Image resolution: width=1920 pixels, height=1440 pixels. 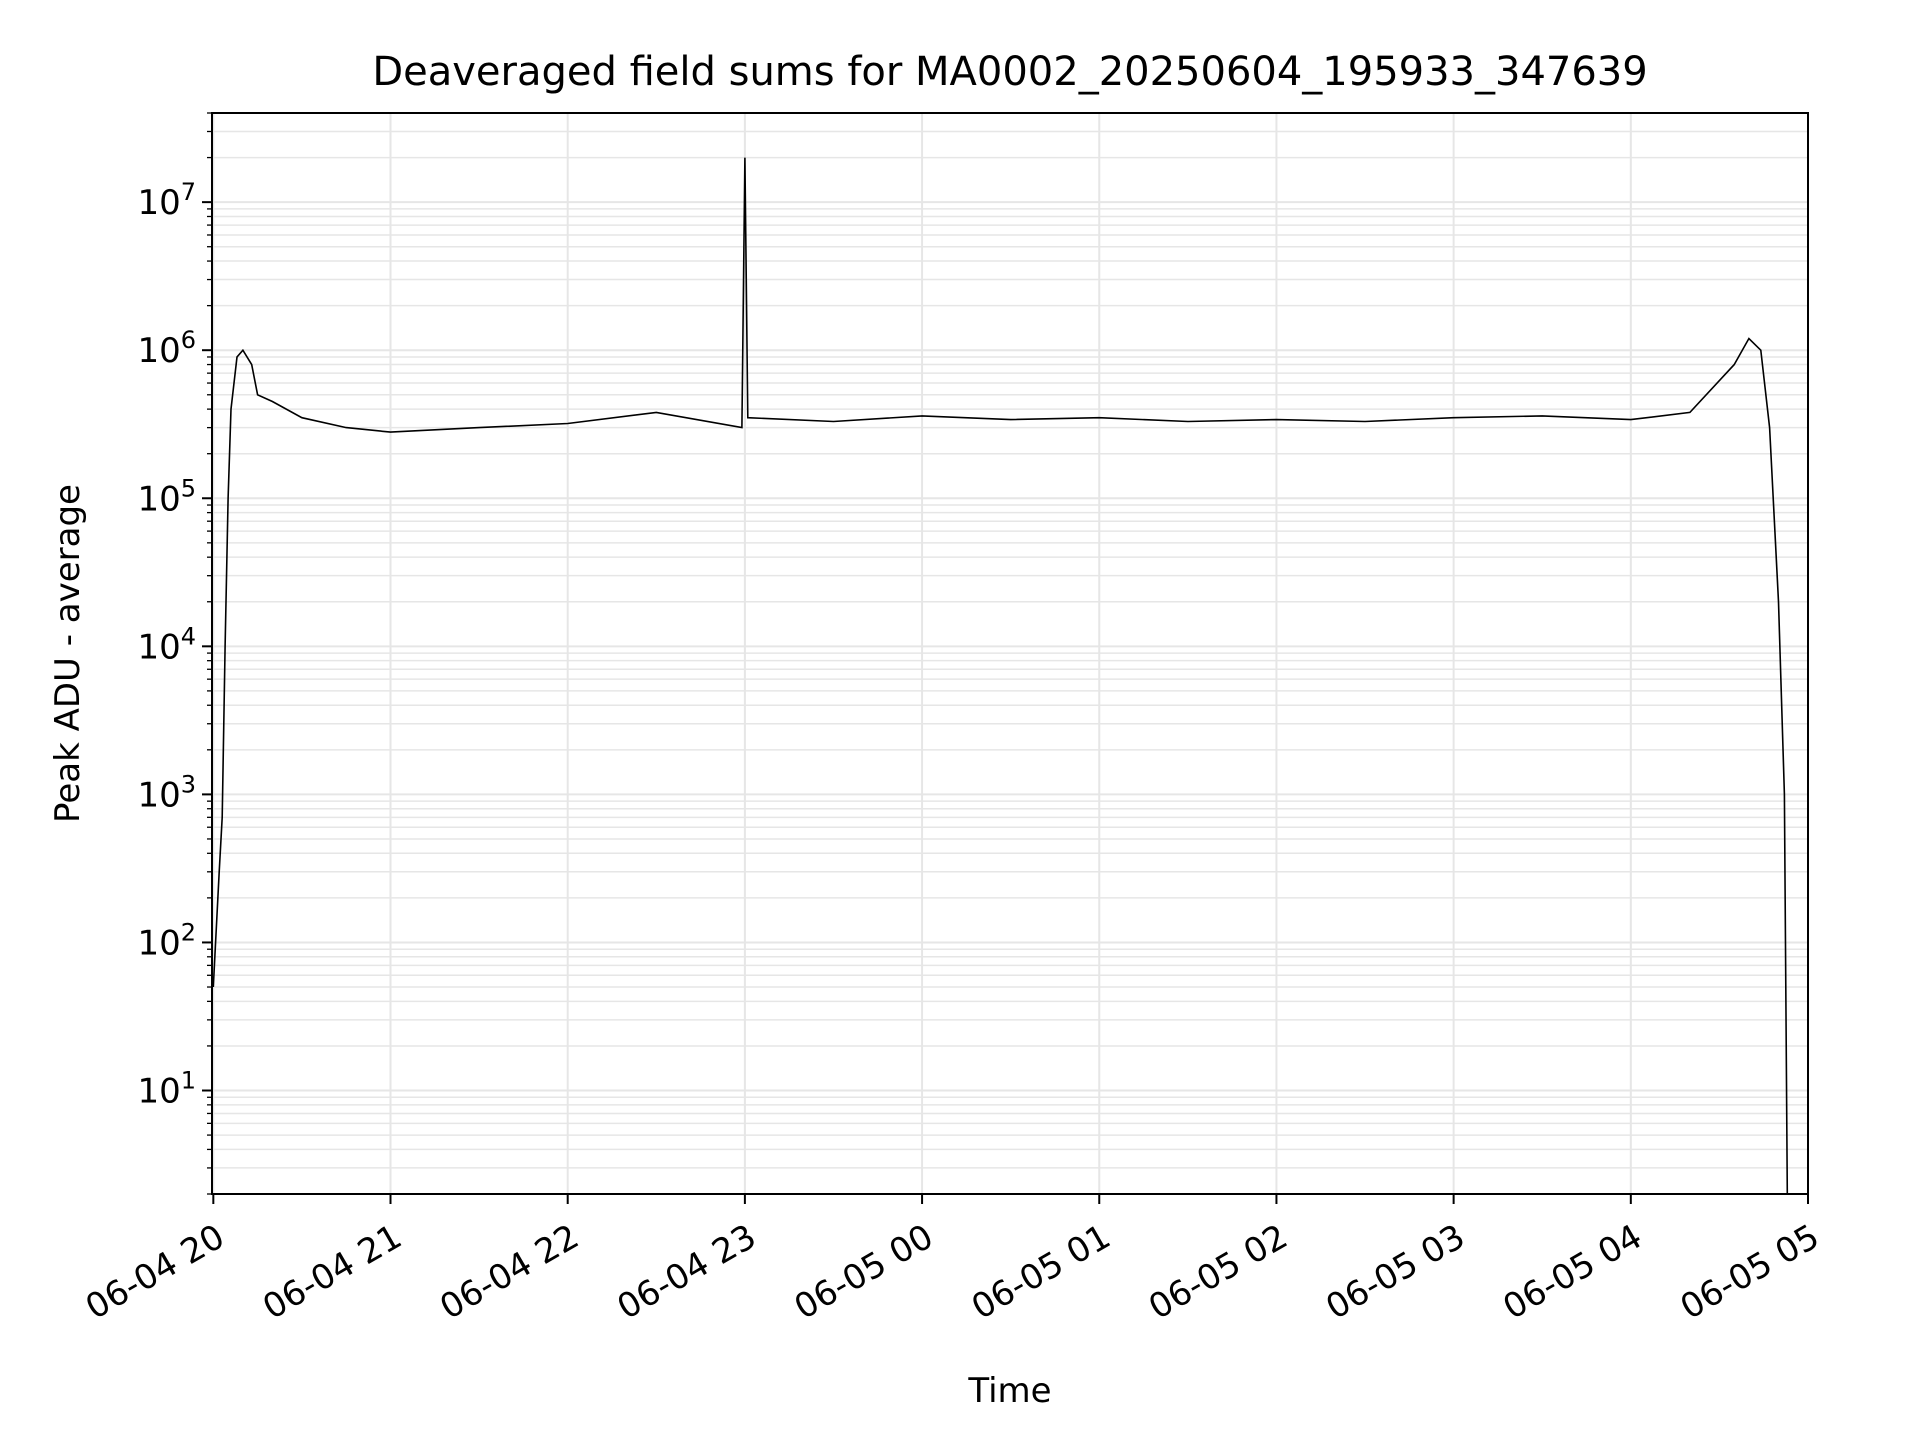 I want to click on y-tick-label: 10², so click(x=166, y=940).